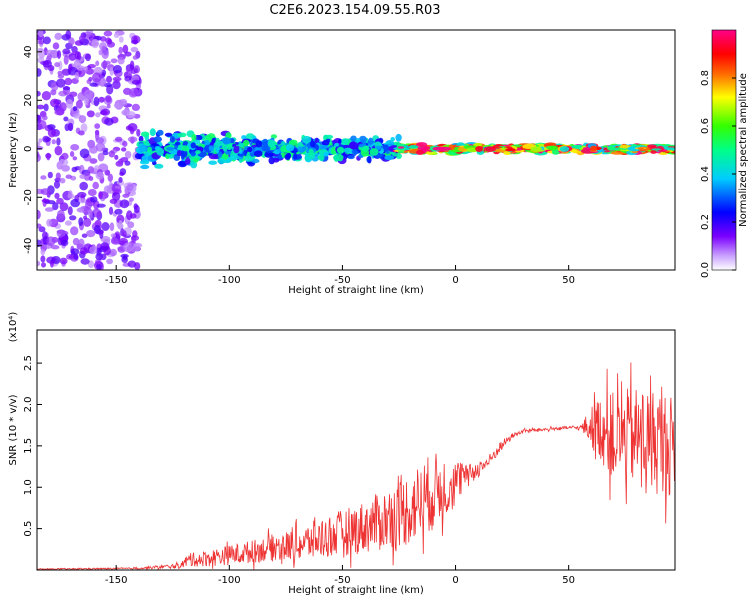 The image size is (750, 600). What do you see at coordinates (28, 487) in the screenshot?
I see `snr-y-tick-label: 1.0` at bounding box center [28, 487].